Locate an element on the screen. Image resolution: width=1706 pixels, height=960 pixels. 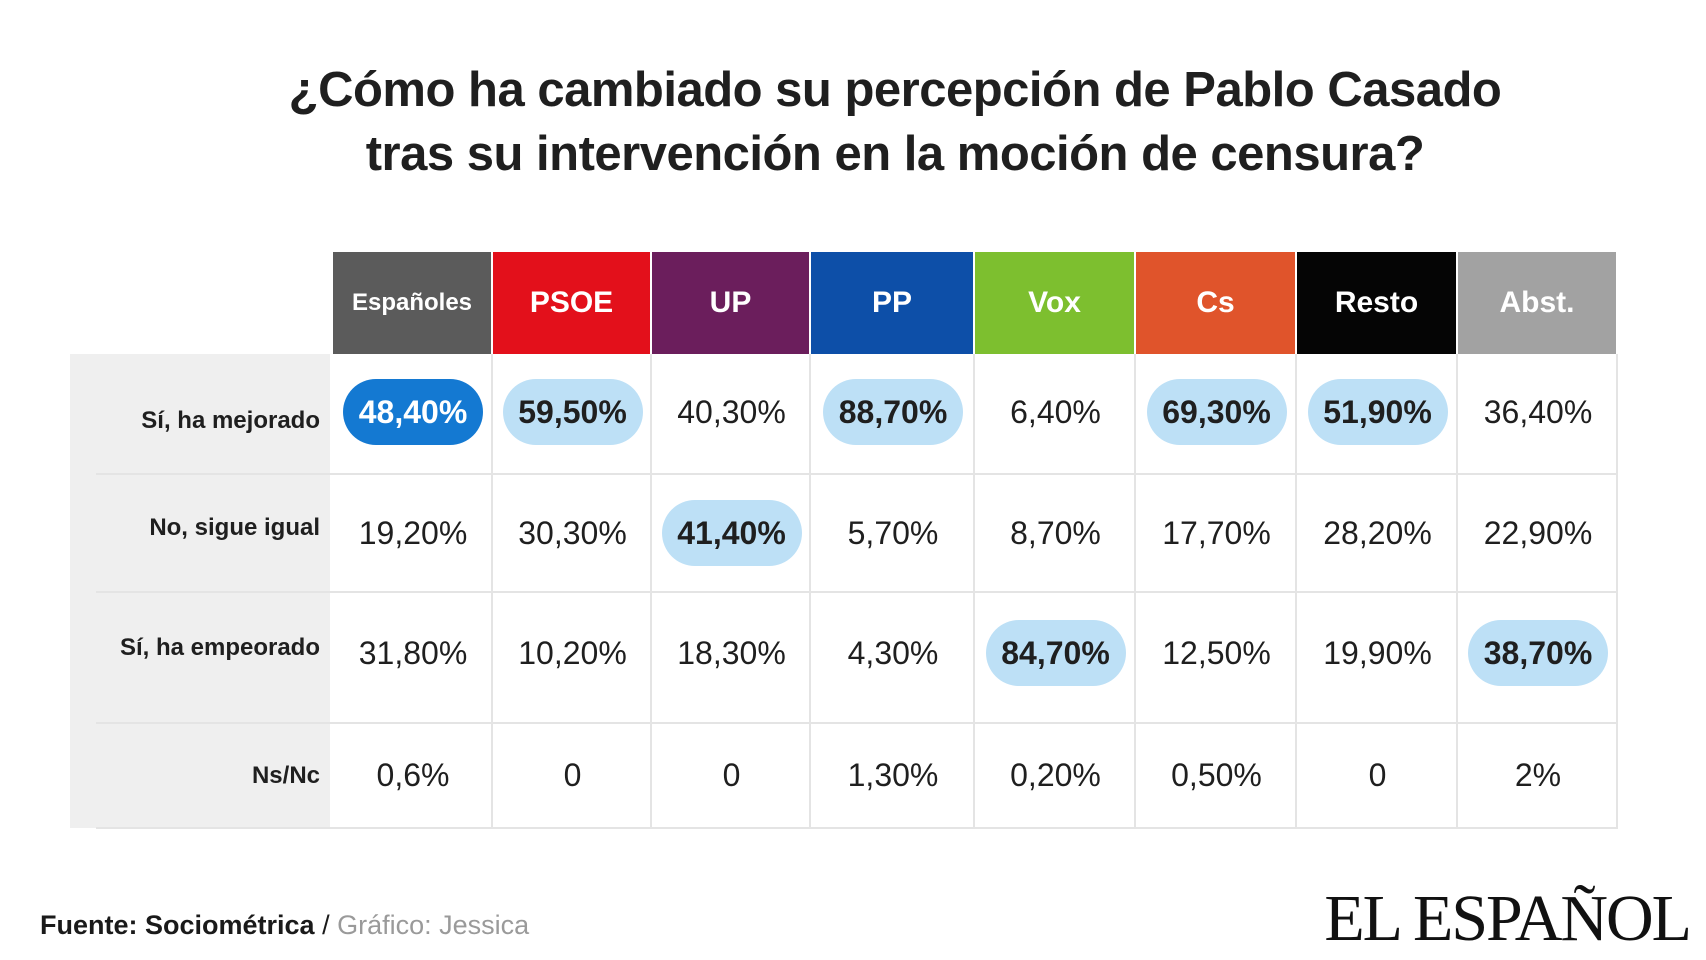
column-header-7: Abst. is located at coordinates (1537, 303).